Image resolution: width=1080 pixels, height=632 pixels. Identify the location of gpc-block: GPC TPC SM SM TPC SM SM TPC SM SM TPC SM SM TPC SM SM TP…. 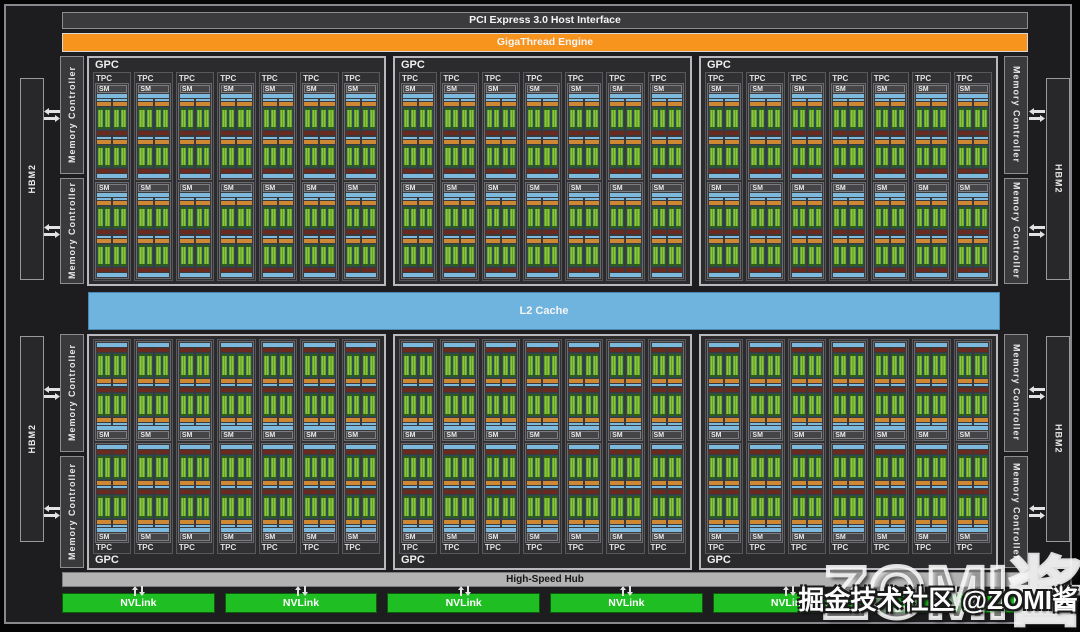
(236, 171).